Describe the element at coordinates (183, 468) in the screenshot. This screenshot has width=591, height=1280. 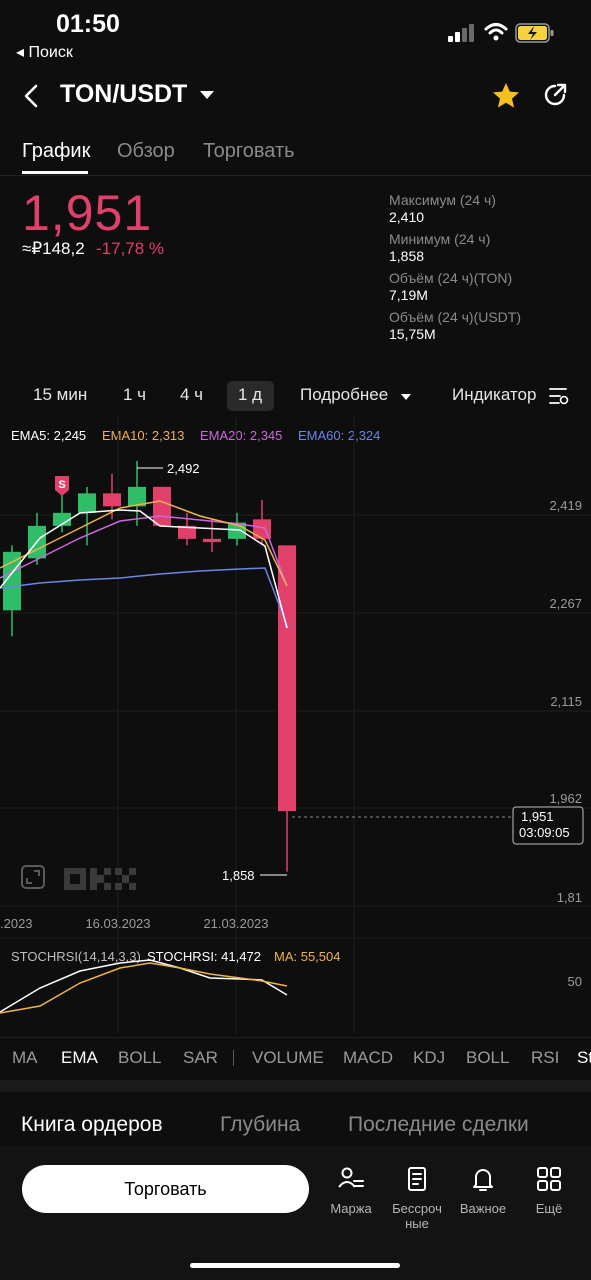
I see `high-label: 2,492` at that location.